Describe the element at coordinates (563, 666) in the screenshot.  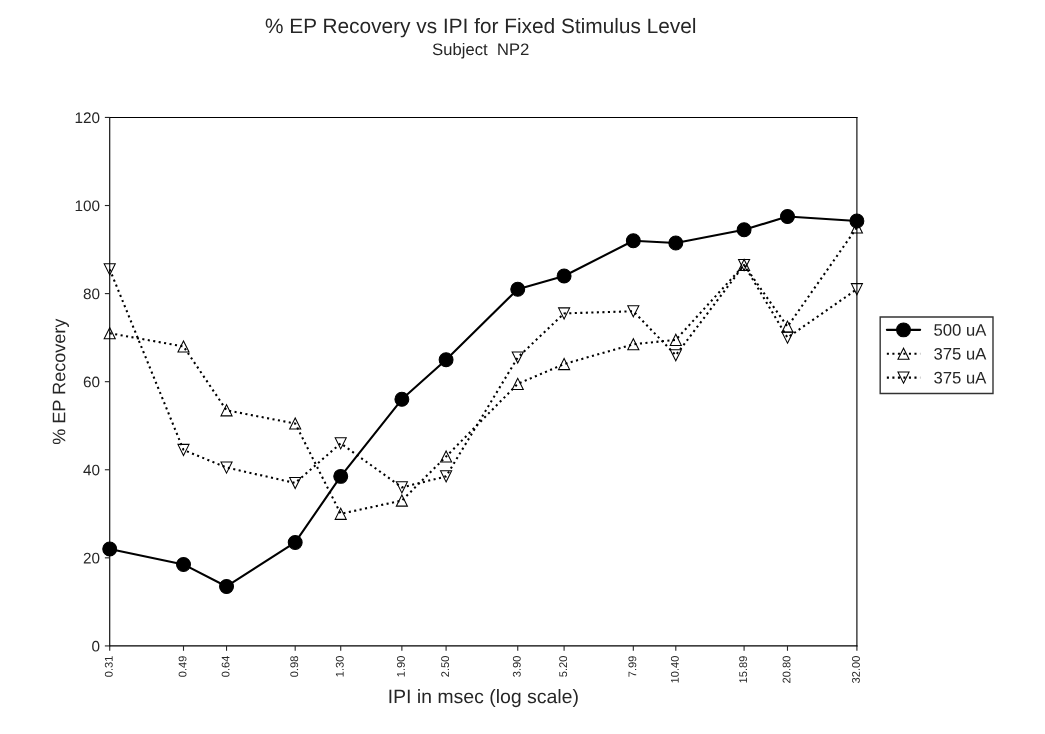
I see `x-tick-label: 5.20` at that location.